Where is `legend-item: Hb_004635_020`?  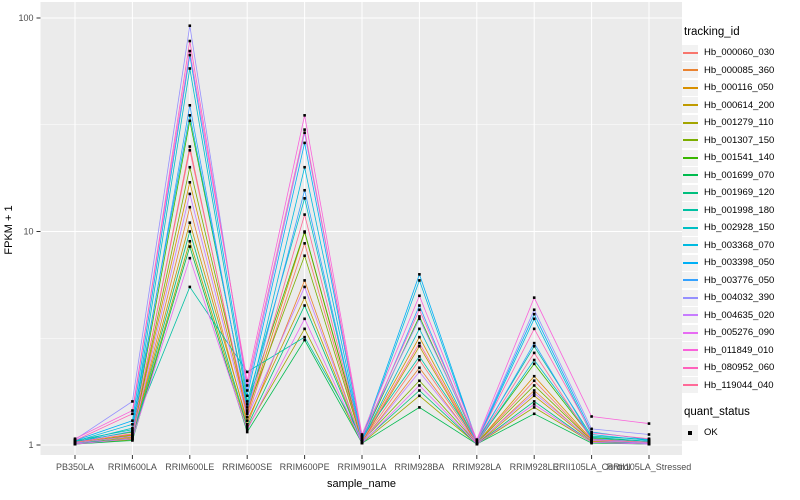 legend-item: Hb_004635_020 is located at coordinates (741, 316).